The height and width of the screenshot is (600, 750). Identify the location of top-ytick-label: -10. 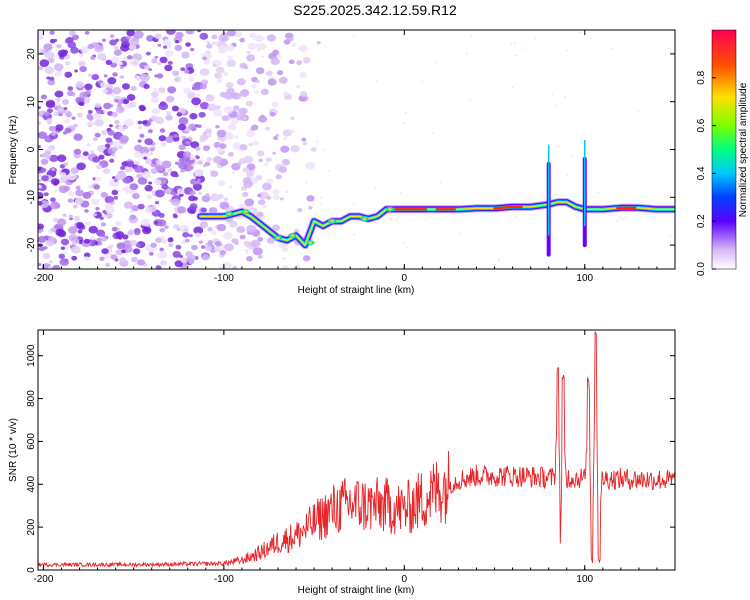
(31, 197).